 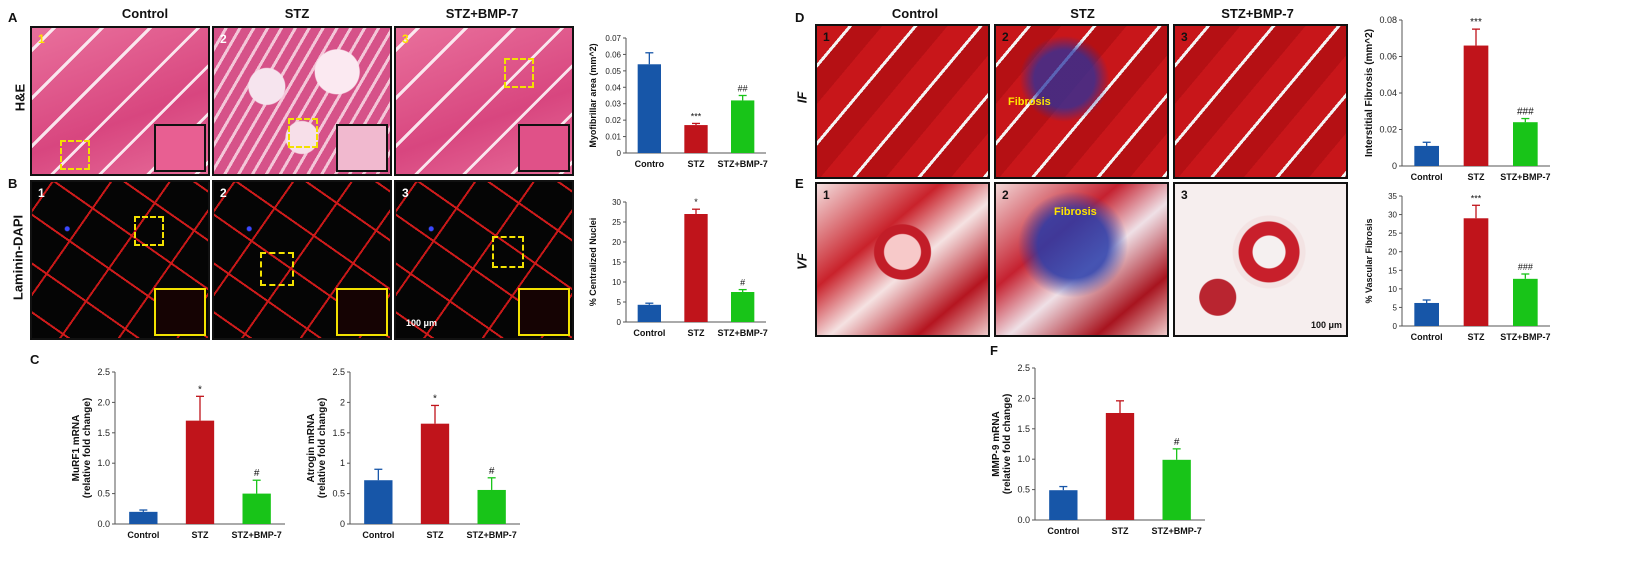 I want to click on y-tick-label: 1.0, so click(x=1023, y=459).